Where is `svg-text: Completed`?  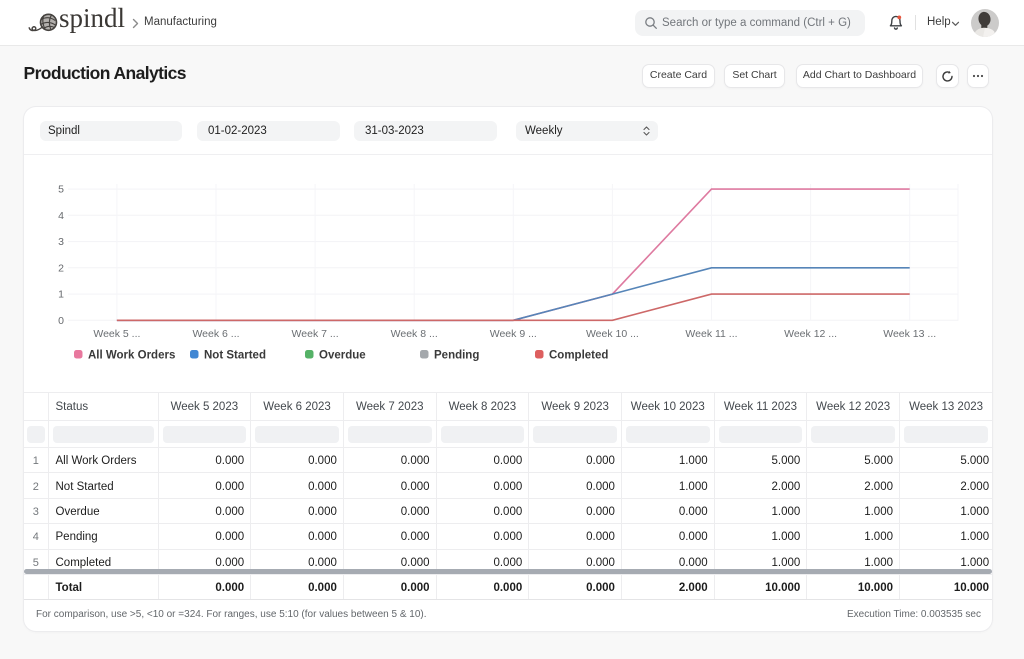 svg-text: Completed is located at coordinates (578, 356).